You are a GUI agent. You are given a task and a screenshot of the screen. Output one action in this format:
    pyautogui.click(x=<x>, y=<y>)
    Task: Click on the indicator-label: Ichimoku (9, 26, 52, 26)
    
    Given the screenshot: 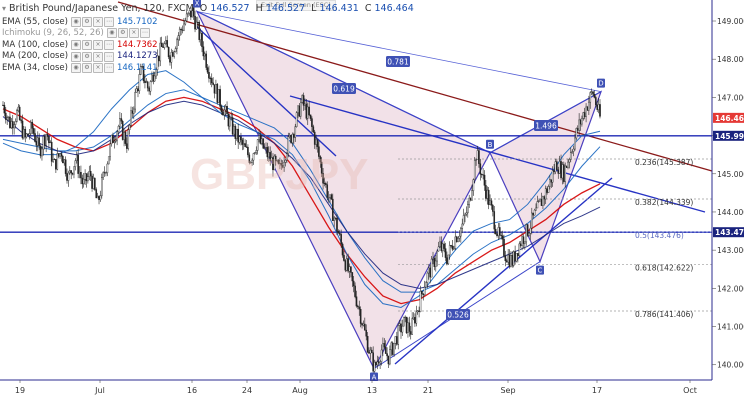 What is the action you would take?
    pyautogui.click(x=53, y=33)
    